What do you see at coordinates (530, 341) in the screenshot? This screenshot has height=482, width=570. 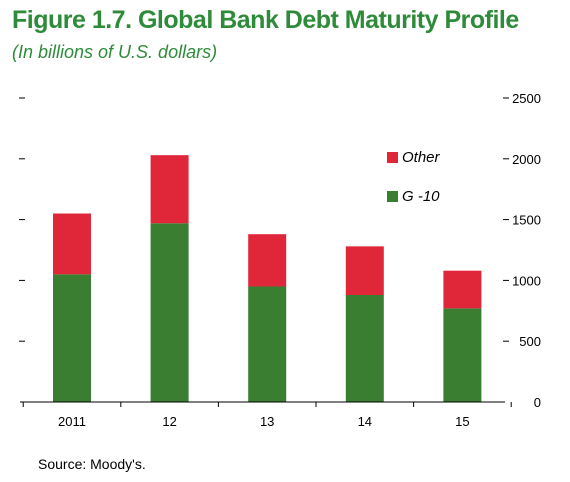 I see `y-tick-label: 500` at bounding box center [530, 341].